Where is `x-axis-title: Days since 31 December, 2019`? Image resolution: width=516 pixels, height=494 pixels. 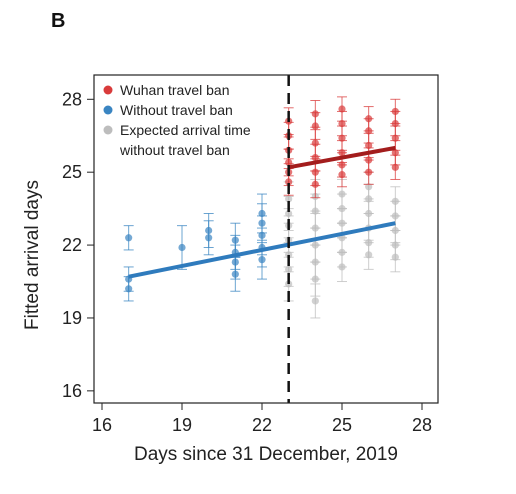
x-axis-title: Days since 31 December, 2019 is located at coordinates (266, 454).